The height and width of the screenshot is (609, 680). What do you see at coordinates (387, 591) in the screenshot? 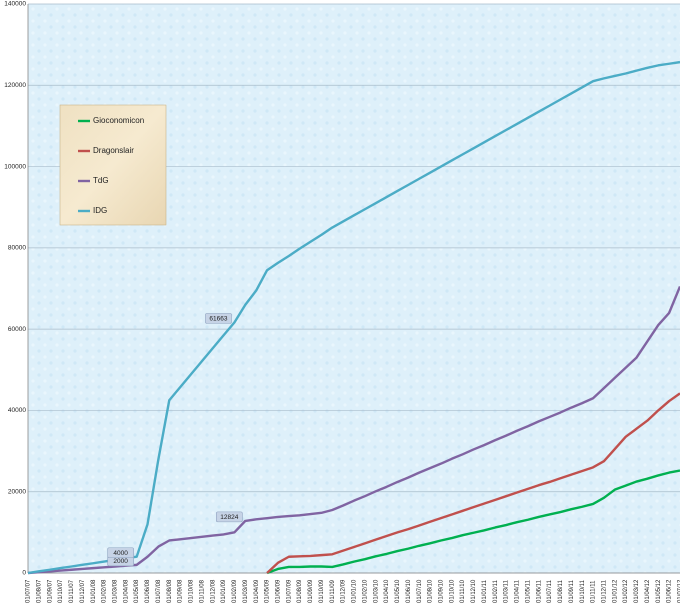
I see `x-tick-label: 01/04/10` at bounding box center [387, 591].